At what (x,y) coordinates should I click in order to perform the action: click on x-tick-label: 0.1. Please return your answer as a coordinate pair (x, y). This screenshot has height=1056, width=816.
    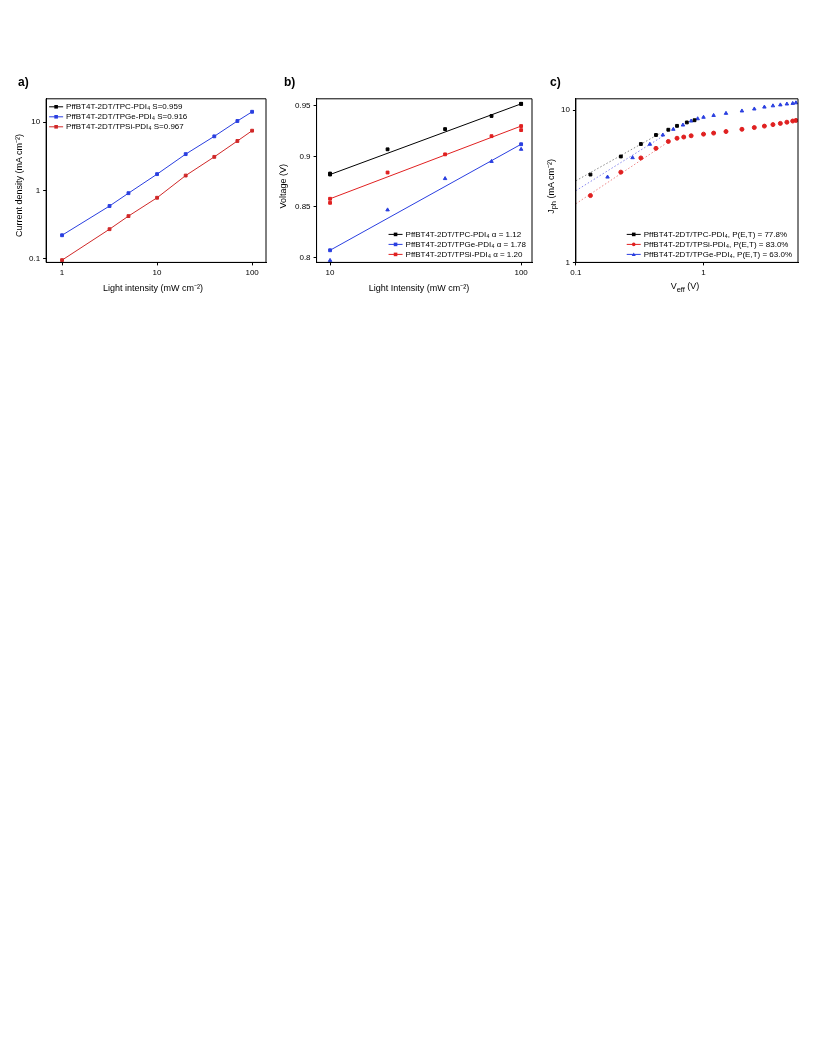
    Looking at the image, I should click on (576, 273).